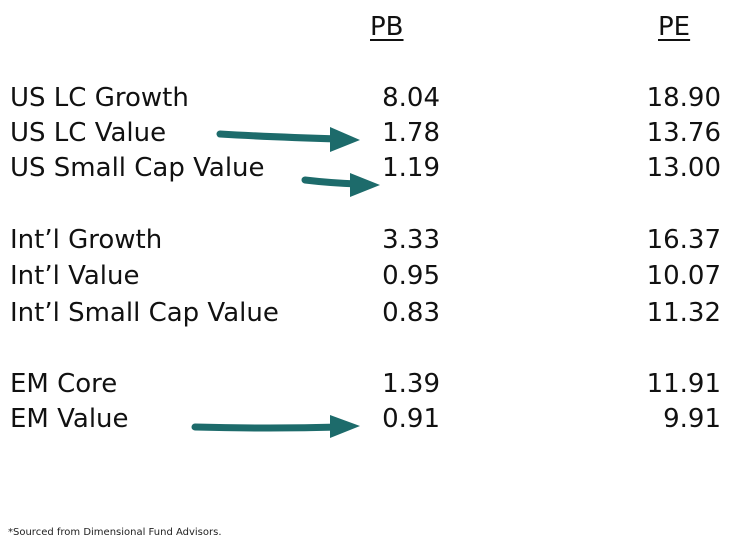 The width and height of the screenshot is (743, 548). I want to click on row-label: Int’l Value, so click(75, 276).